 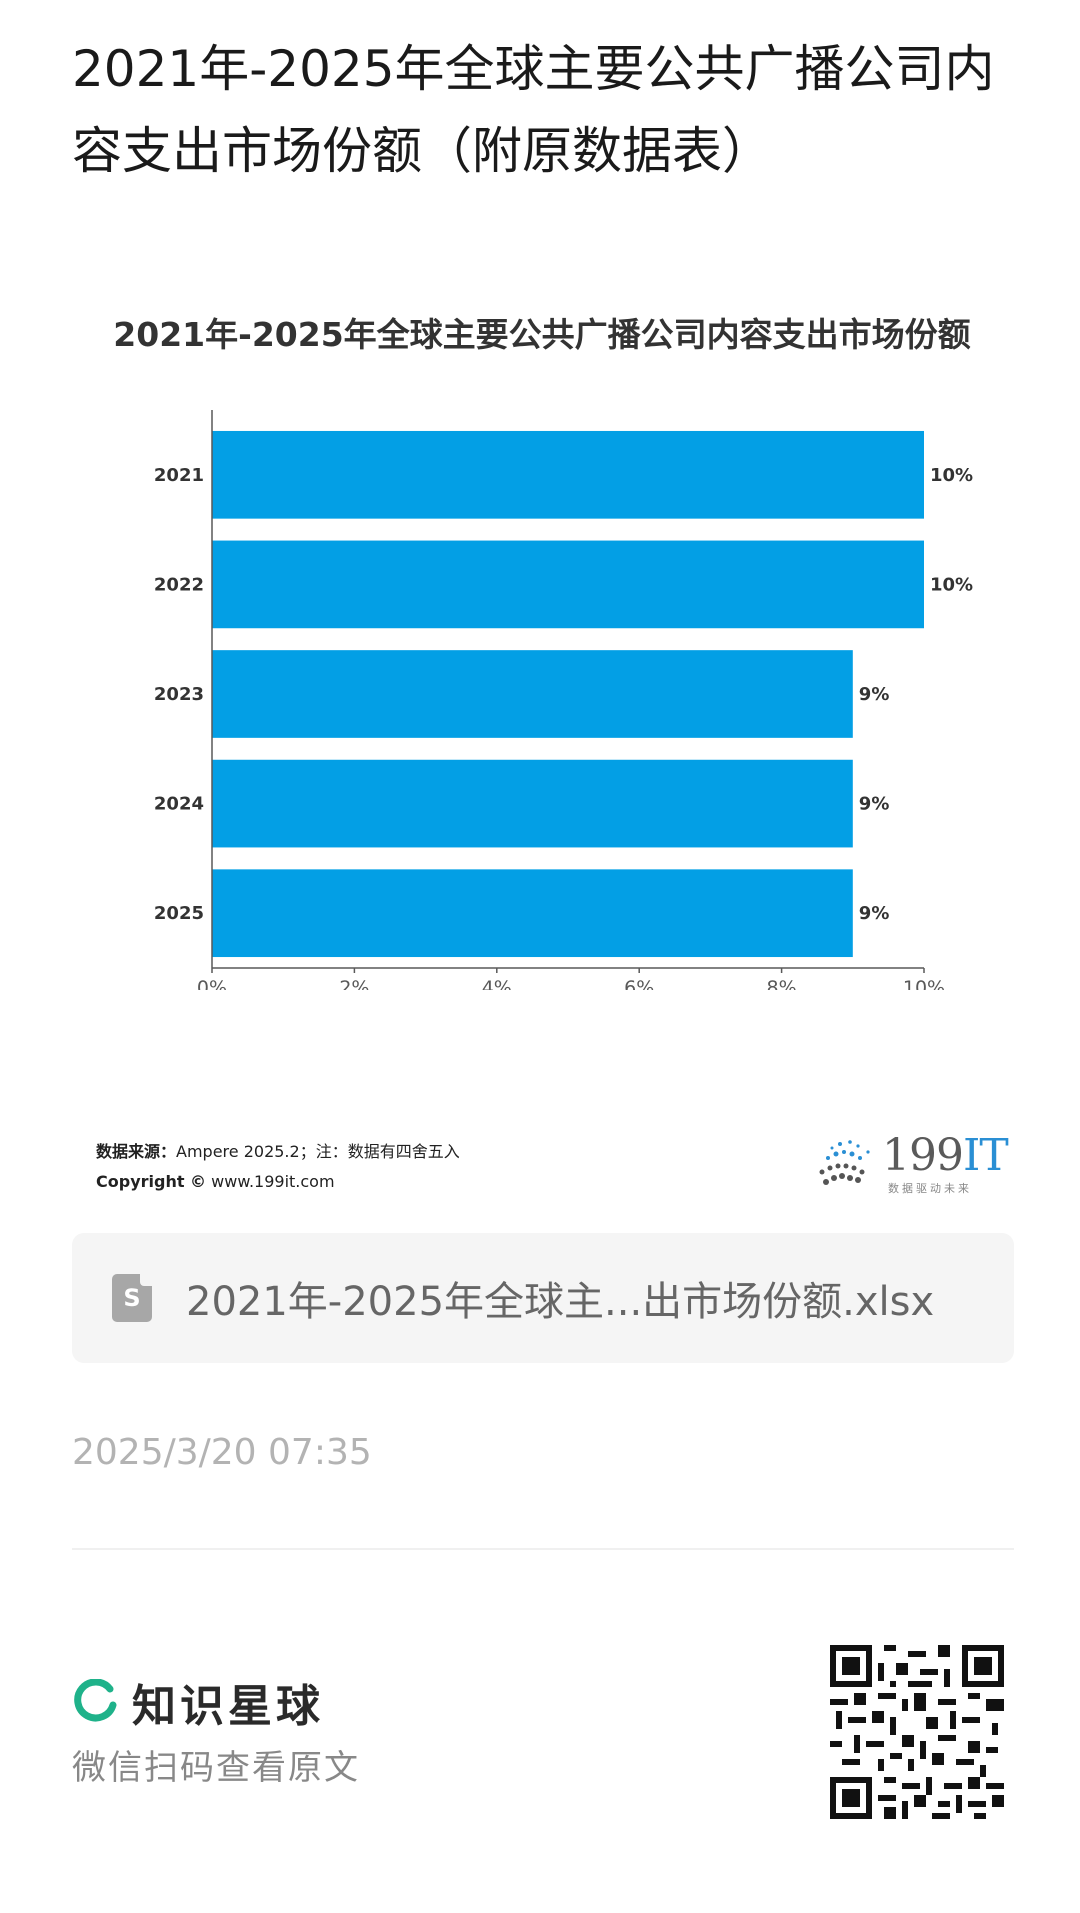 What do you see at coordinates (542, 334) in the screenshot?
I see `chart-title: 2021年-2025年全球主要公共广播公司内容支出市场份额` at bounding box center [542, 334].